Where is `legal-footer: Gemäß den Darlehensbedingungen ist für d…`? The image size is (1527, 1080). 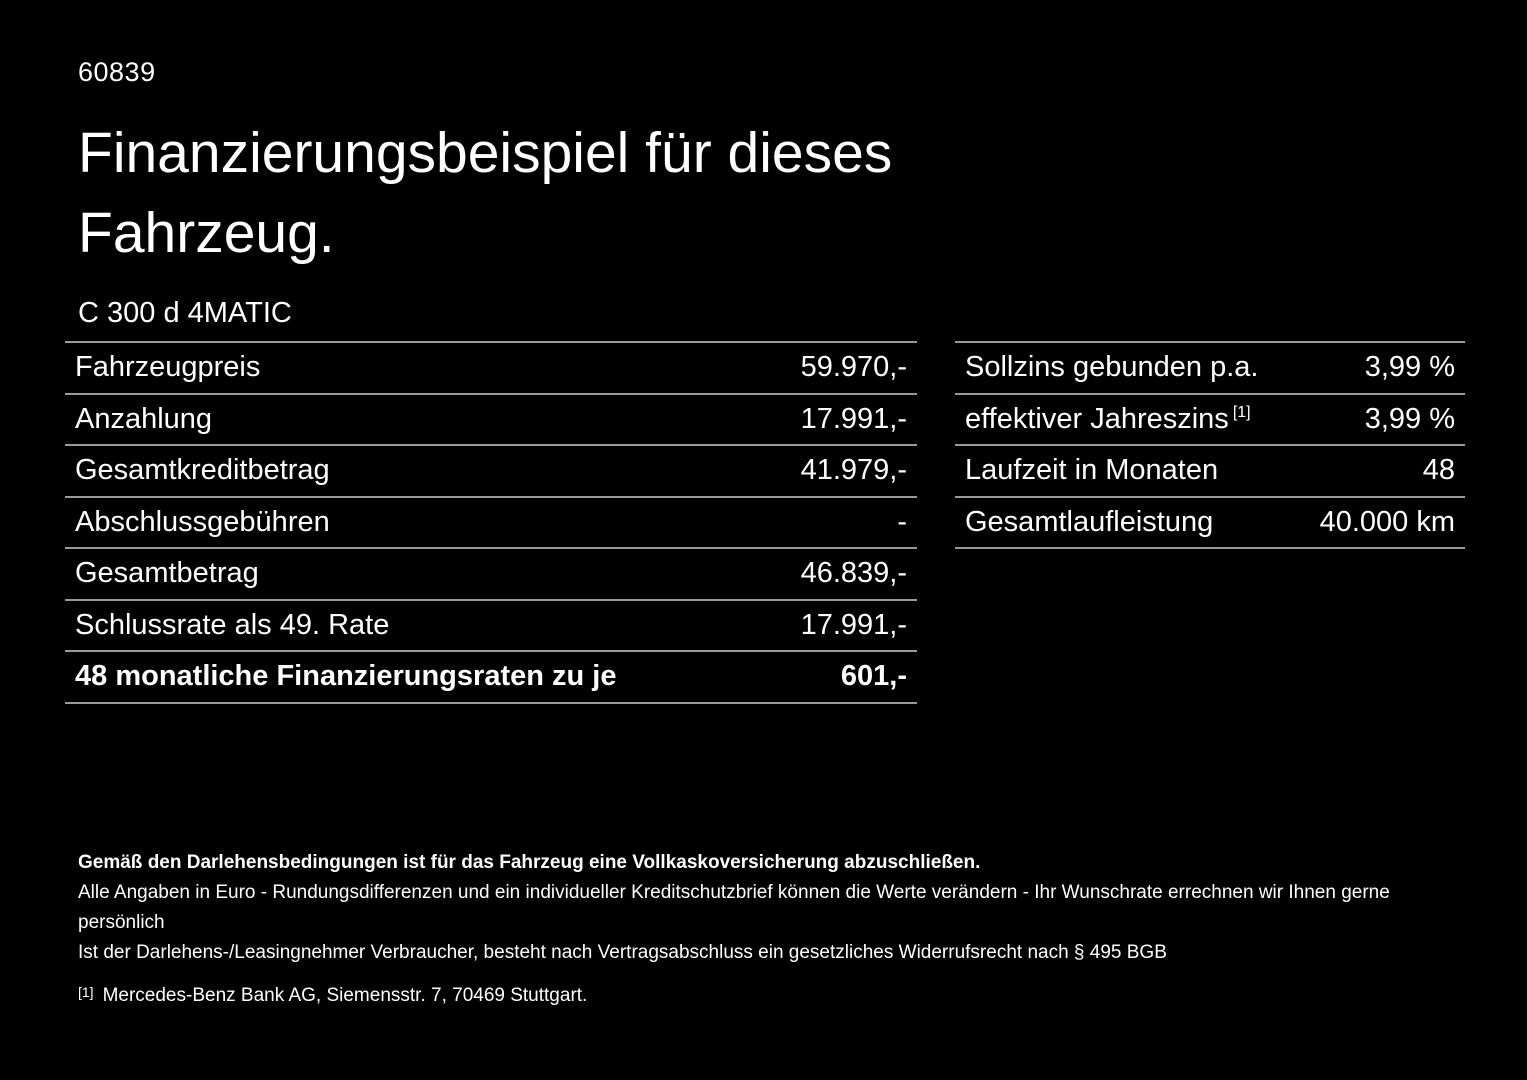
legal-footer: Gemäß den Darlehensbedingungen ist für d… is located at coordinates (773, 929).